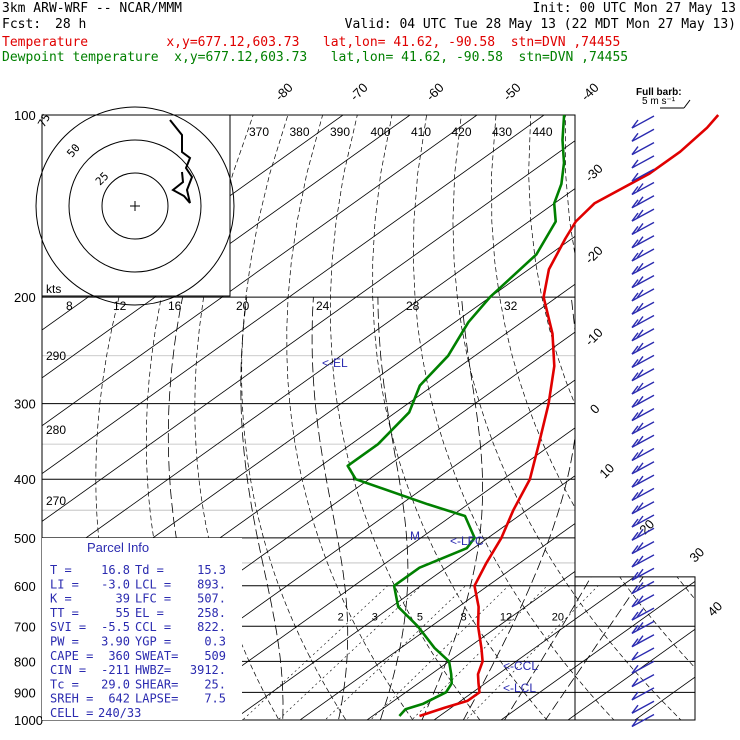 This screenshot has width=740, height=740. Describe the element at coordinates (115, 584) in the screenshot. I see `parcel-value: -3.0` at that location.